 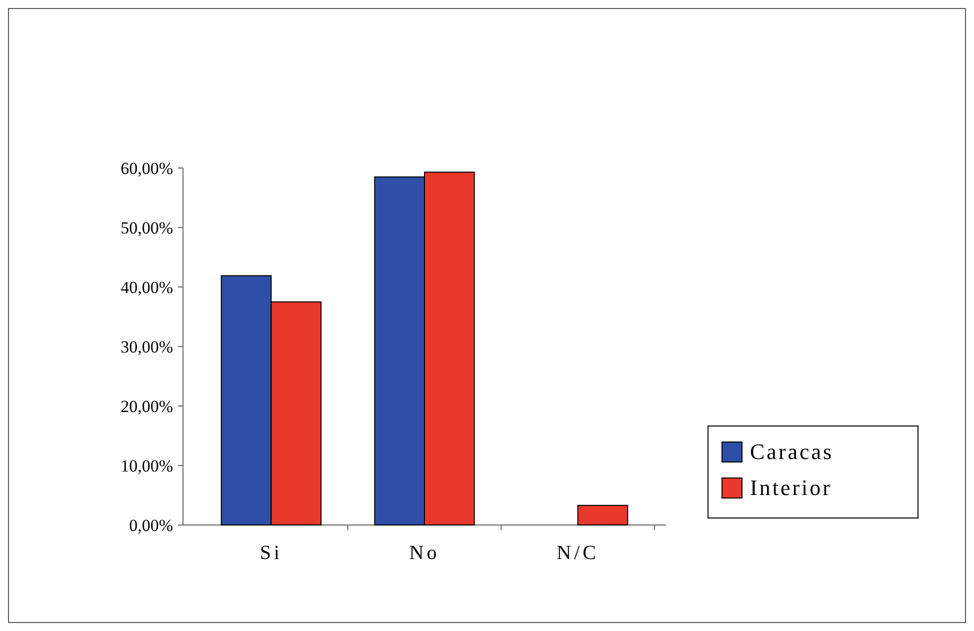 What do you see at coordinates (424, 553) in the screenshot?
I see `x-tick-label: No` at bounding box center [424, 553].